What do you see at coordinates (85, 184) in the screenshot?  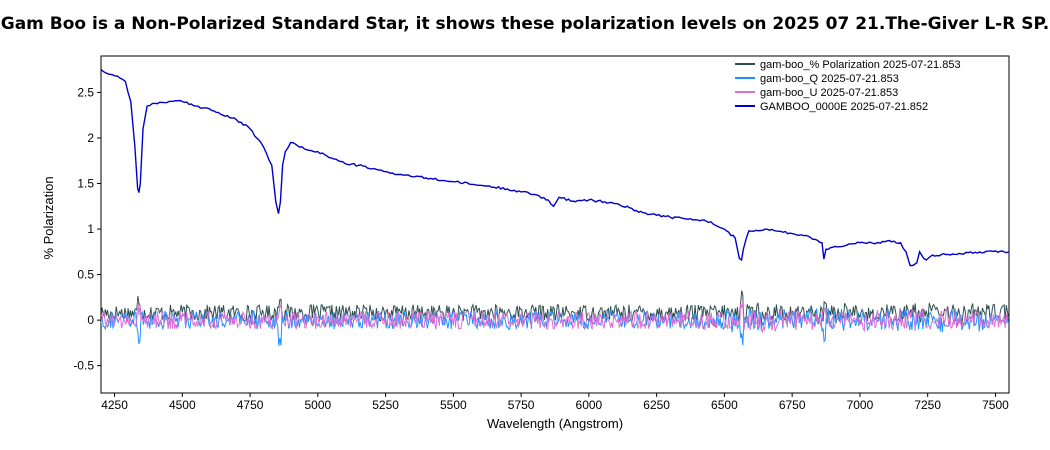 I see `y-tick-label: 1.5` at bounding box center [85, 184].